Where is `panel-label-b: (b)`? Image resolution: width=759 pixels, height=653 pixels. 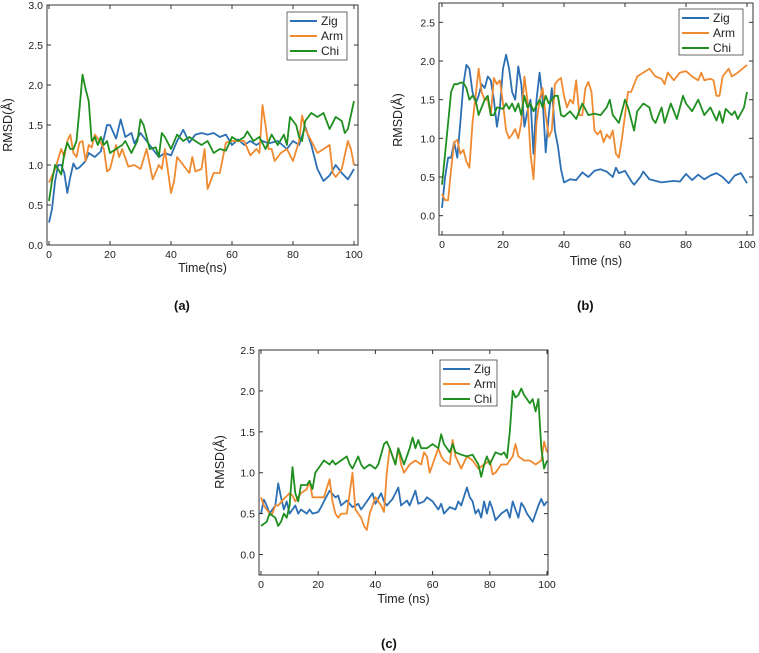 panel-label-b: (b) is located at coordinates (585, 305).